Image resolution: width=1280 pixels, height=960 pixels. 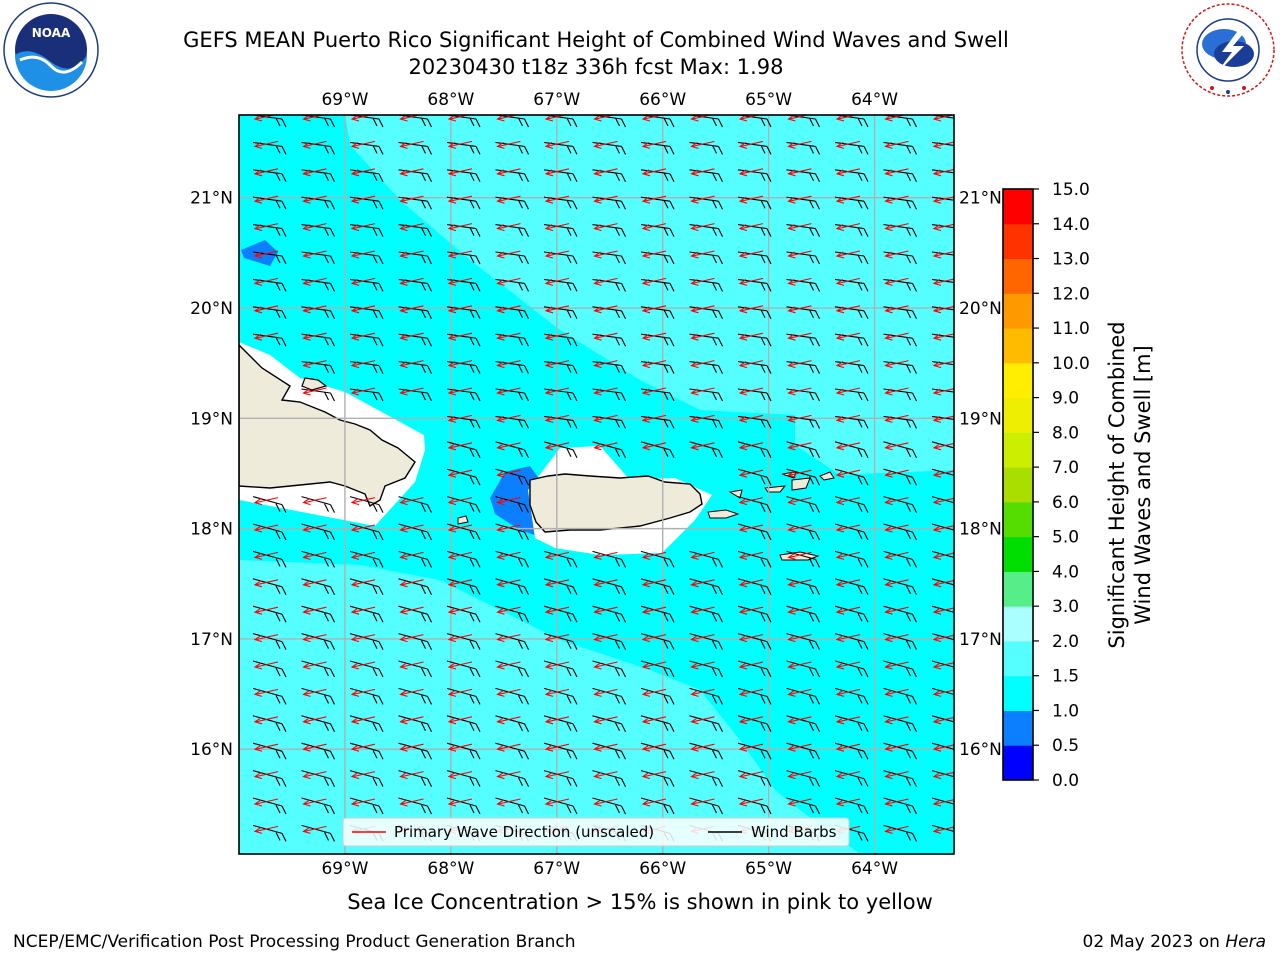 What do you see at coordinates (1065, 503) in the screenshot?
I see `colorbar-tick-label: 6.0` at bounding box center [1065, 503].